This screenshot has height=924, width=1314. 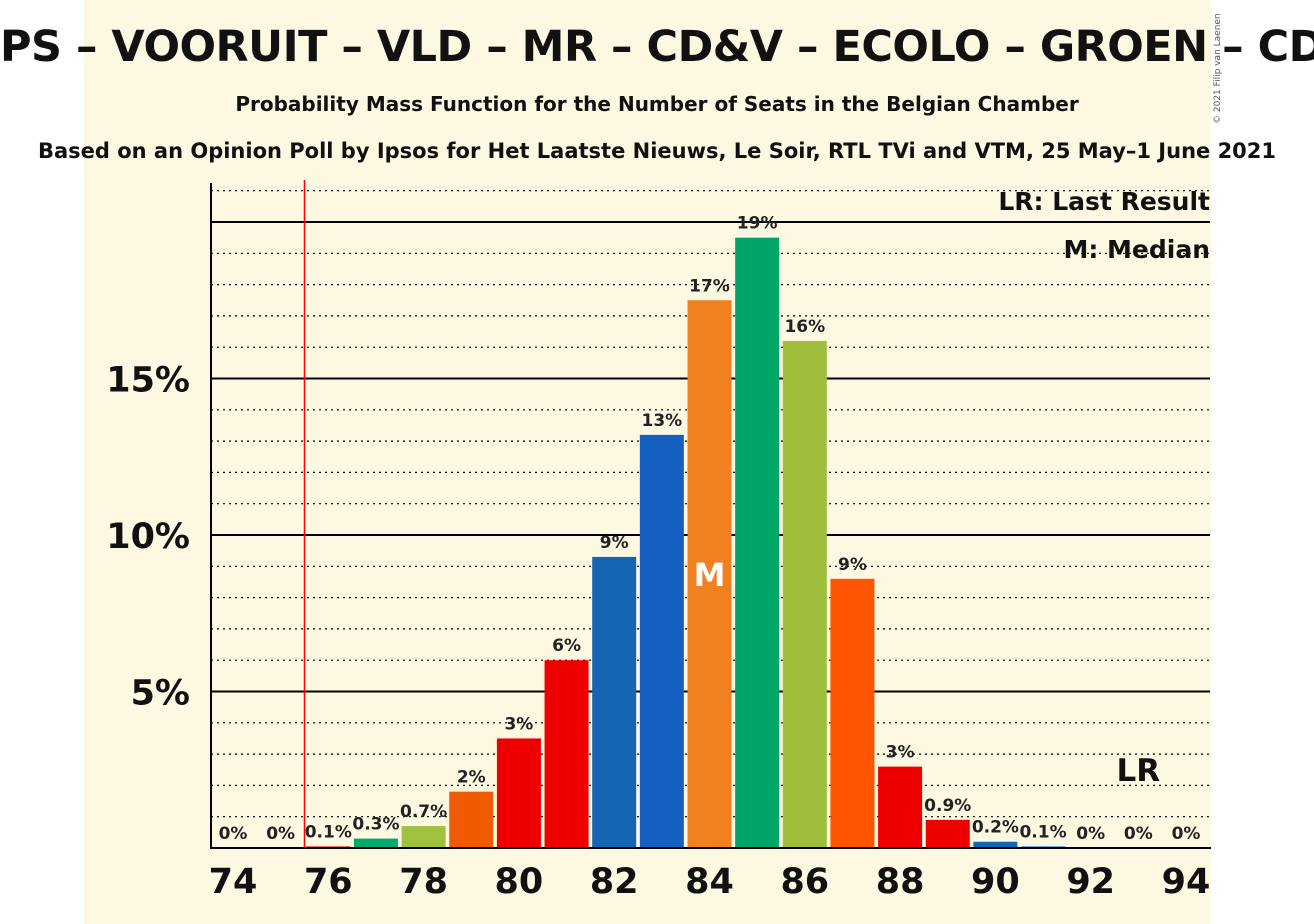 What do you see at coordinates (1136, 249) in the screenshot?
I see `legend-median: M: Median` at bounding box center [1136, 249].